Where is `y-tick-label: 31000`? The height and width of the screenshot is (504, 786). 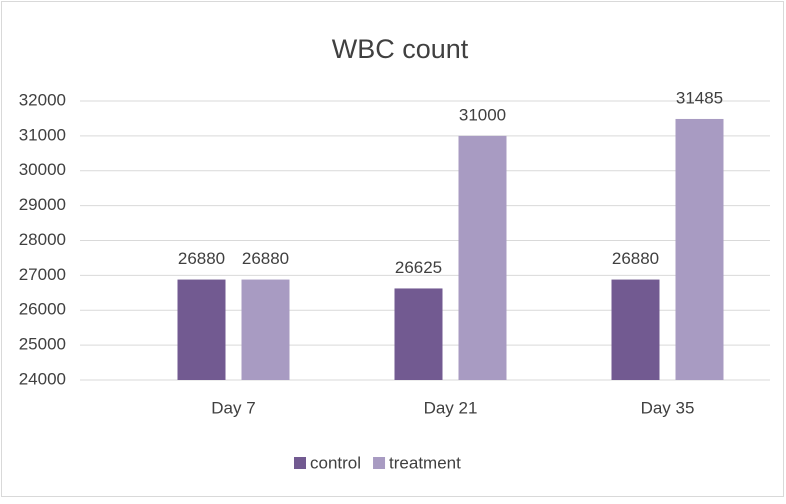
y-tick-label: 31000 is located at coordinates (42, 134).